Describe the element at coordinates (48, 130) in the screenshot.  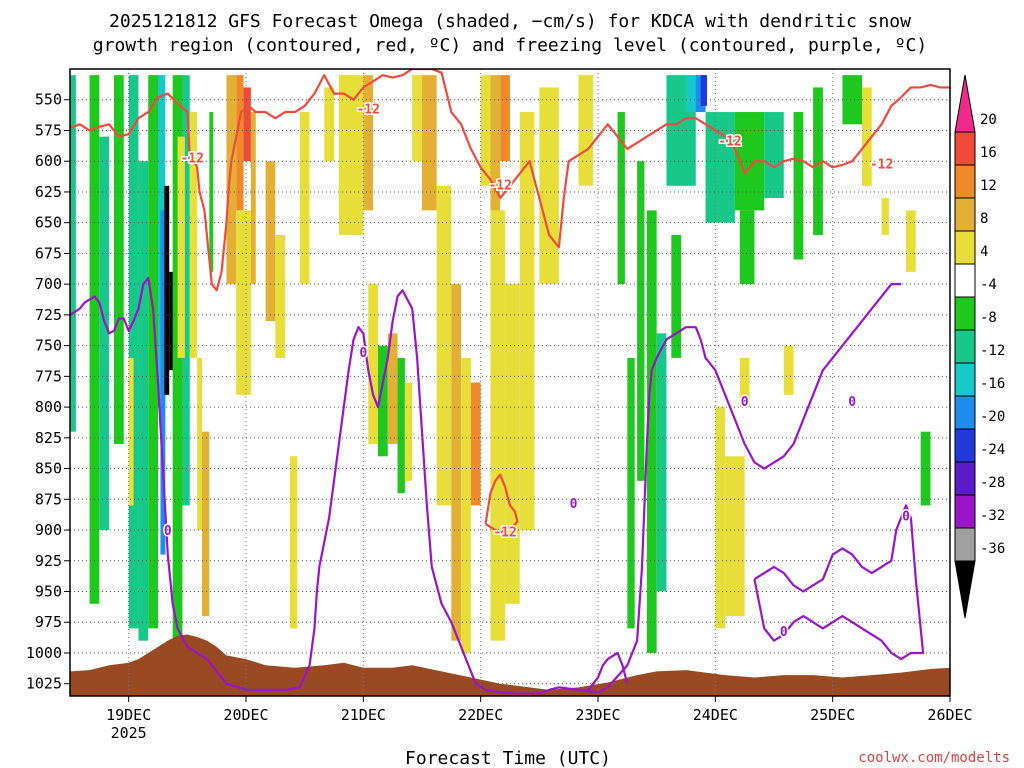
I see `y-tick-label: 575` at that location.